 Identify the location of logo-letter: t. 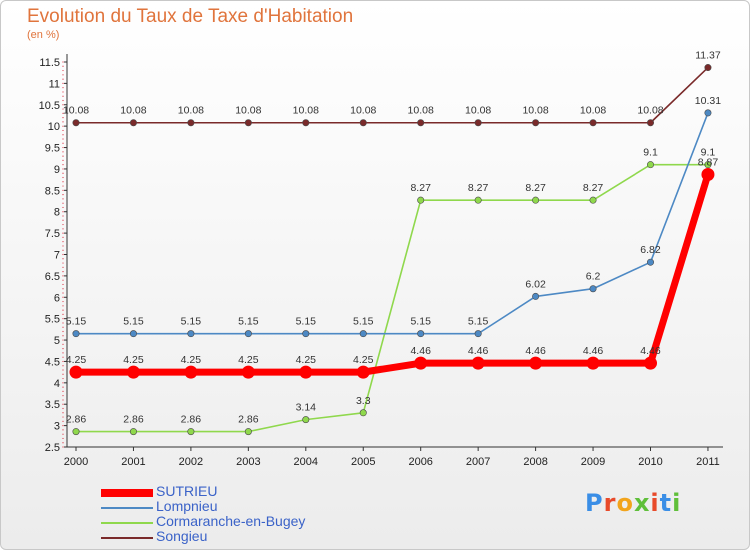
(666, 503).